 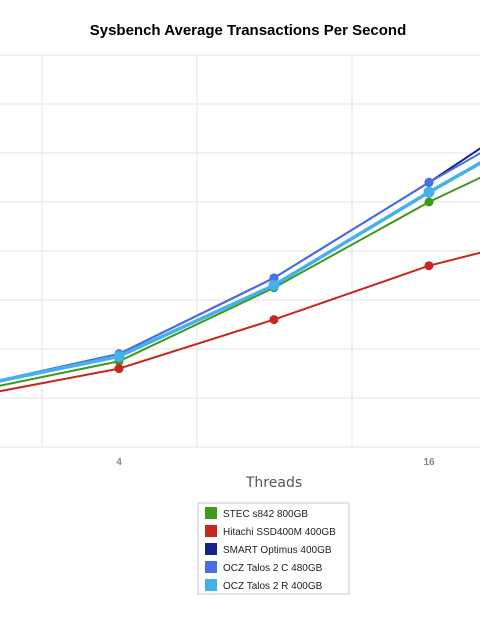 What do you see at coordinates (429, 462) in the screenshot?
I see `x-tick-label: 16` at bounding box center [429, 462].